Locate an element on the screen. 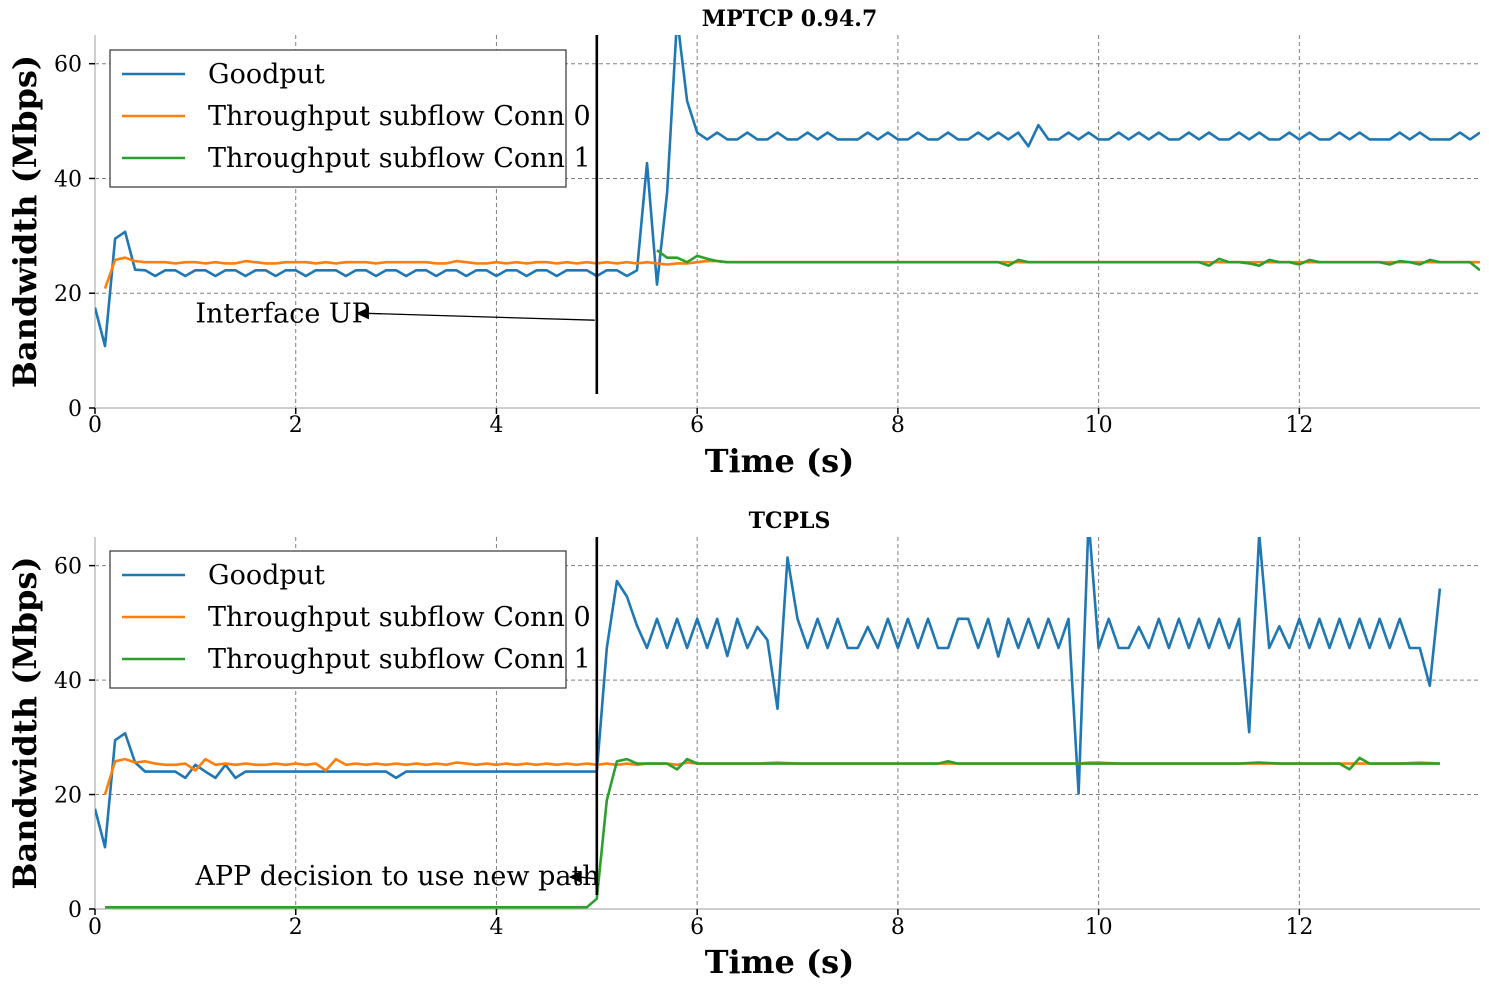 This screenshot has width=1489, height=989. annotation-text: APP decision to use new path is located at coordinates (396, 876).